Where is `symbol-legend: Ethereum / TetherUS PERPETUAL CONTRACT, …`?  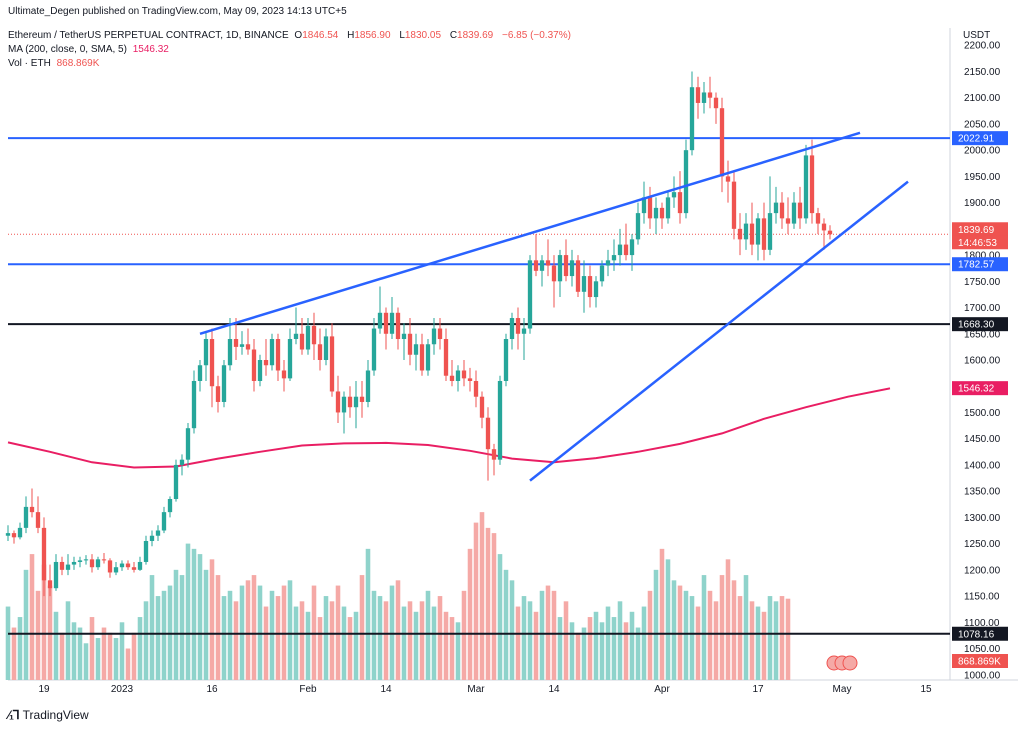 symbol-legend: Ethereum / TetherUS PERPETUAL CONTRACT, … is located at coordinates (291, 35).